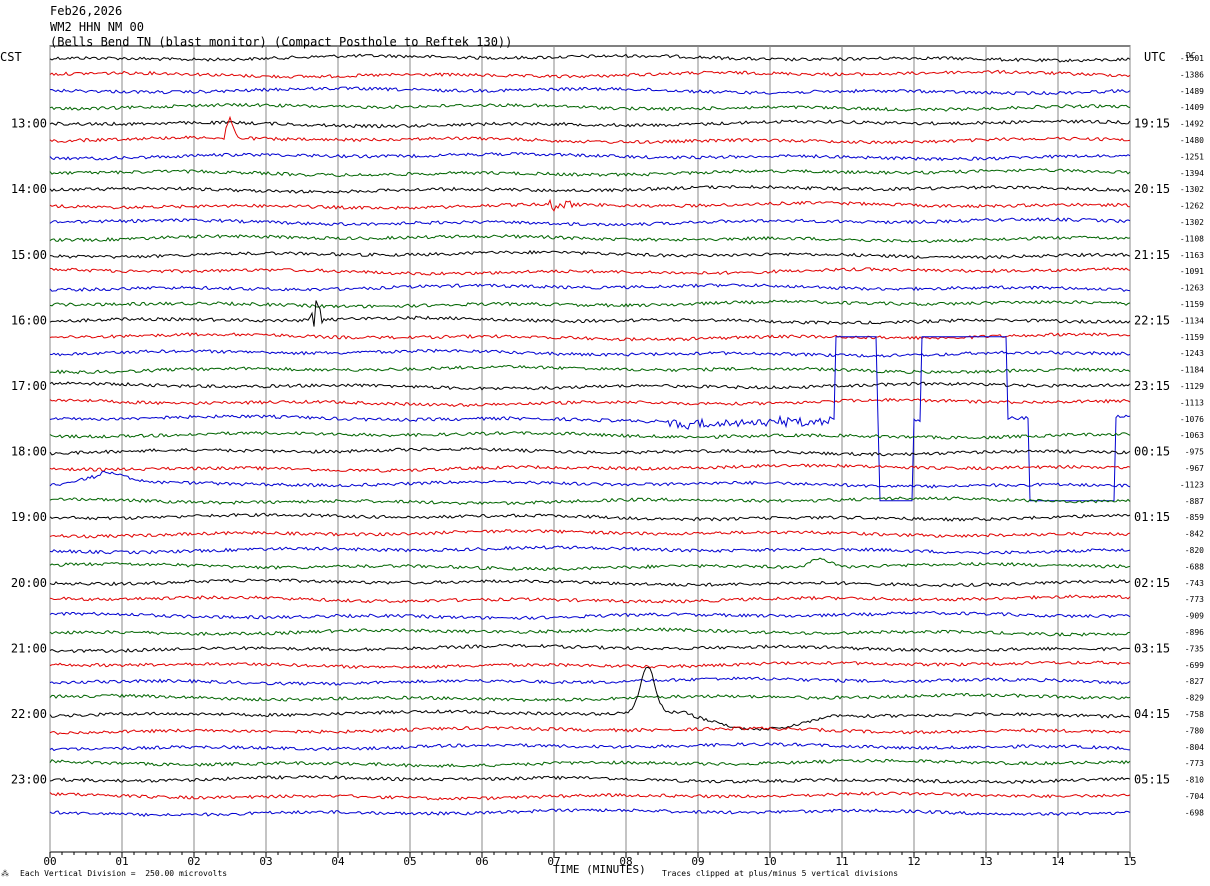 This screenshot has width=1210, height=886. What do you see at coordinates (29, 255) in the screenshot?
I see `left-hour-label: 15:00` at bounding box center [29, 255].